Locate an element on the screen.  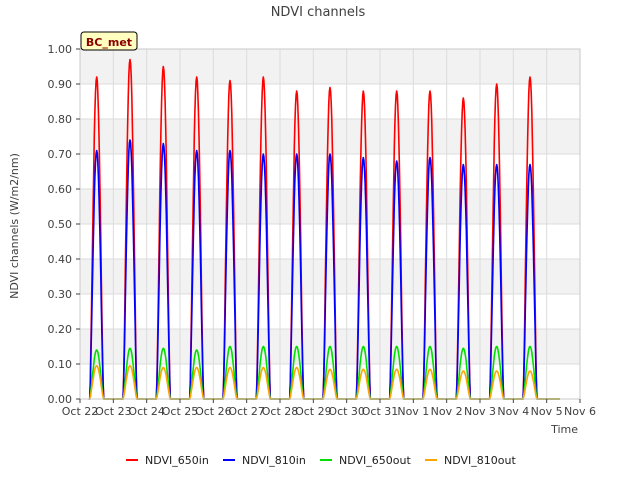
y-tick-label: 0.50 is located at coordinates (60, 224).